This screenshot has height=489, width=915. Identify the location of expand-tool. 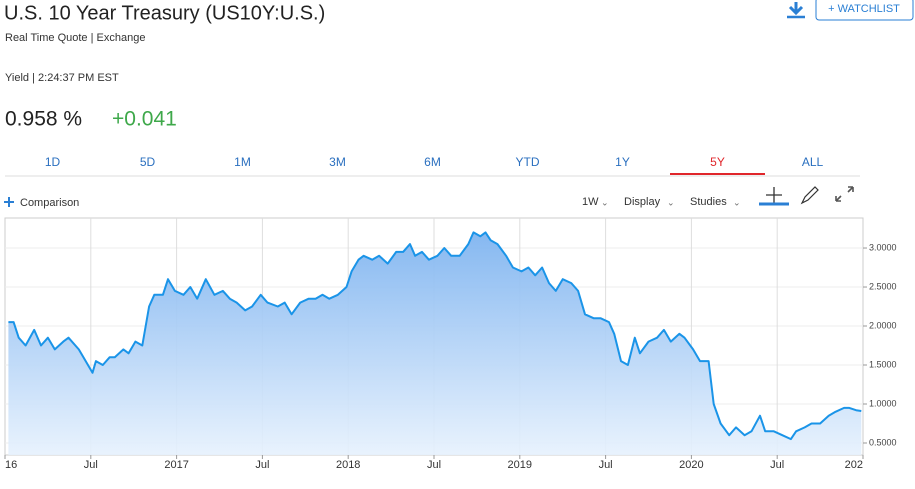
(844, 194).